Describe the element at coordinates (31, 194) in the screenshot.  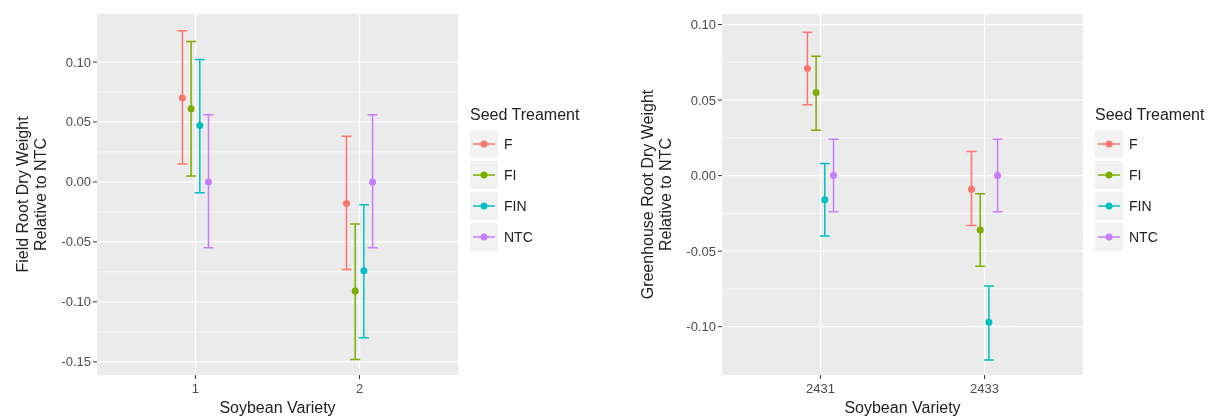
I see `y-axis-title: Field Root Dry Weight Relative to NTC` at that location.